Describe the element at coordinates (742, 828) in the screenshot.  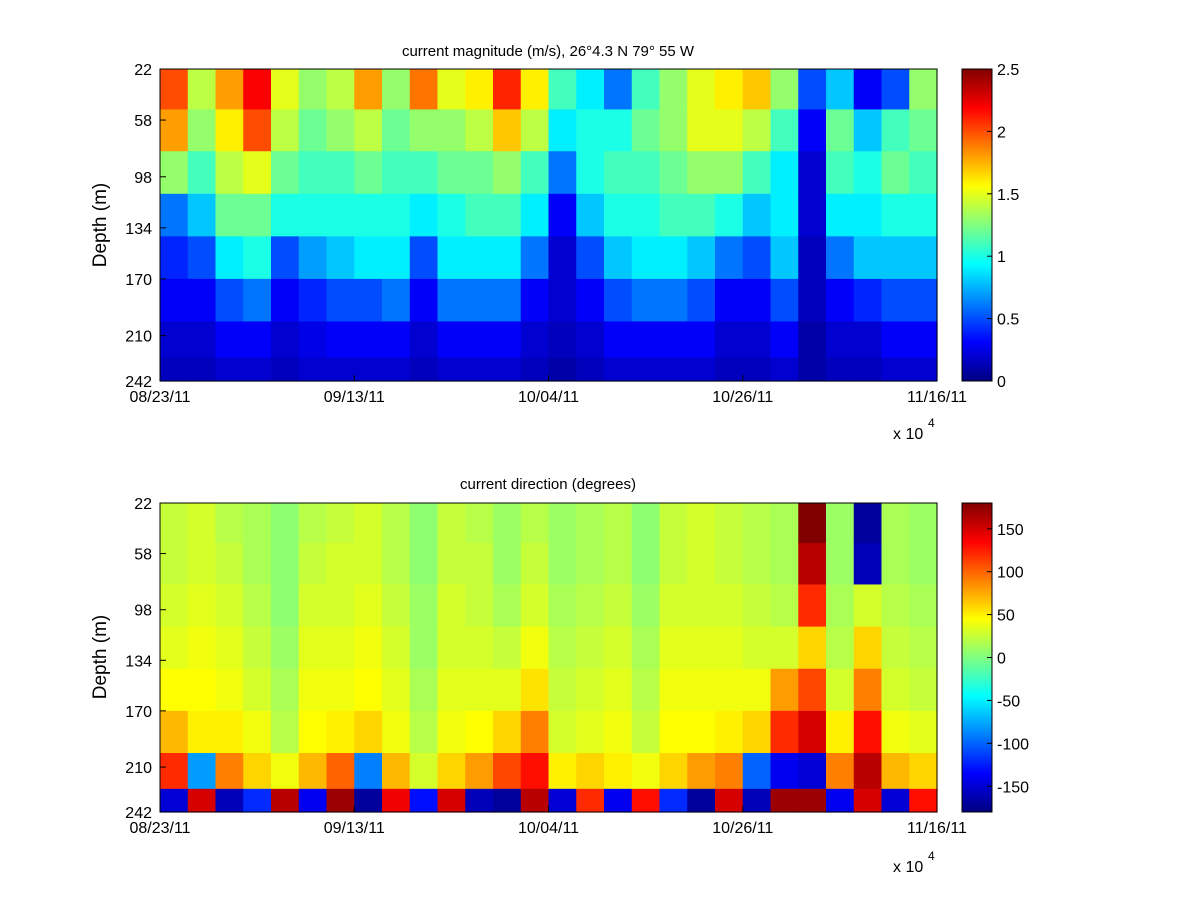
I see `x-tick-label: 10/26/11` at that location.